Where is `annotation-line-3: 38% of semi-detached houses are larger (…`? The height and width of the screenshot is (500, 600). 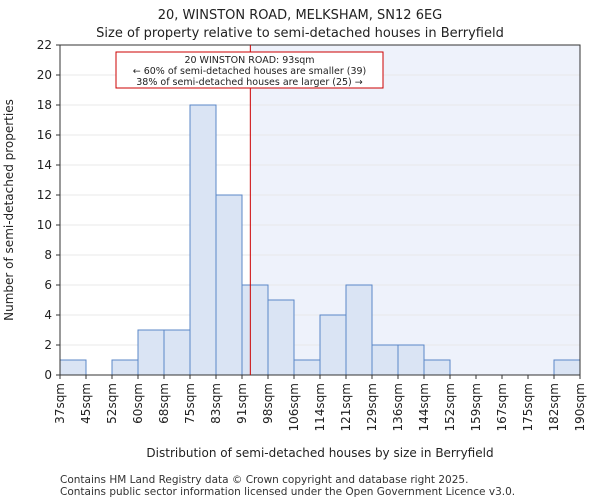 annotation-line-3: 38% of semi-detached houses are larger (… is located at coordinates (249, 82).